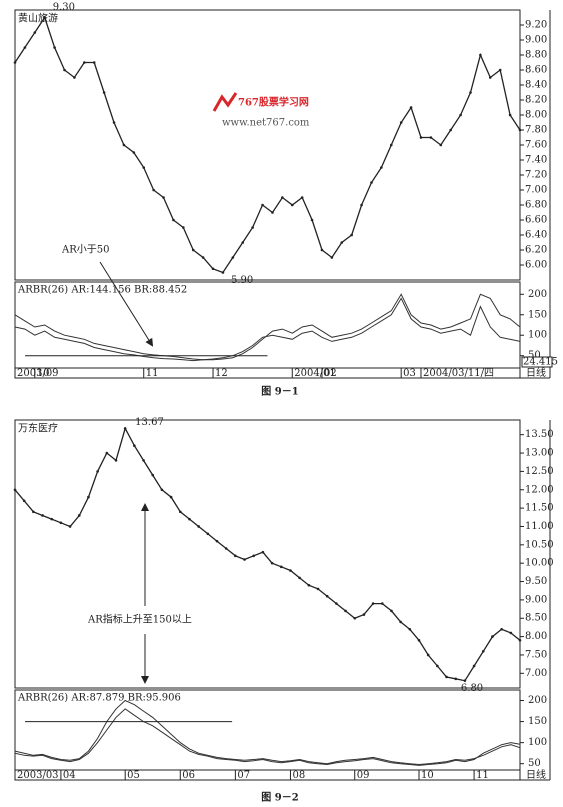  Describe the element at coordinates (539, 563) in the screenshot. I see `y-tick-label: 10.00` at that location.